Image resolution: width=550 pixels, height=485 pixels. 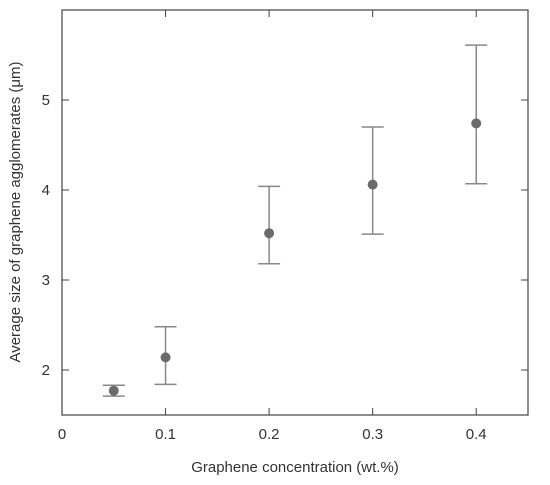 I want to click on y-tick-label: 5, so click(x=46, y=100).